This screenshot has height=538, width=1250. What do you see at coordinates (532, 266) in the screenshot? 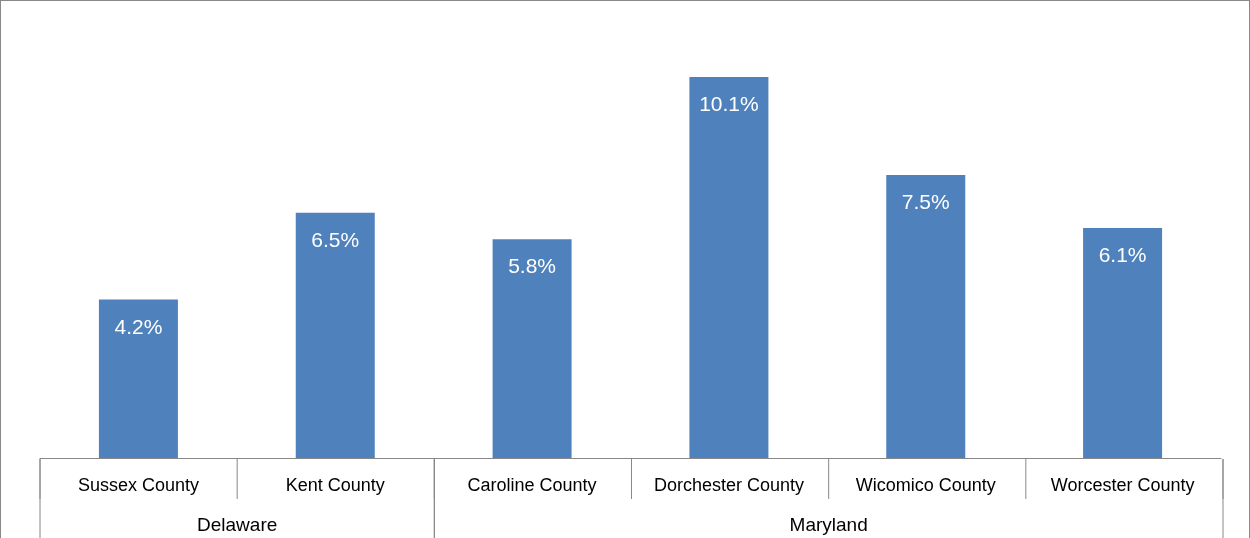
I see `data-label: 5.8%` at bounding box center [532, 266].